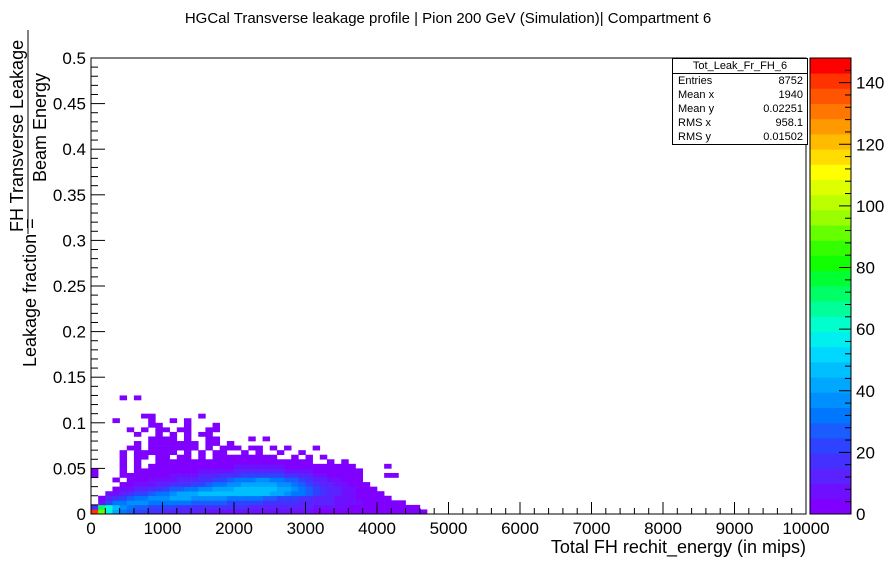 The height and width of the screenshot is (572, 896). What do you see at coordinates (449, 528) in the screenshot?
I see `x-tick-label: 5000` at bounding box center [449, 528].